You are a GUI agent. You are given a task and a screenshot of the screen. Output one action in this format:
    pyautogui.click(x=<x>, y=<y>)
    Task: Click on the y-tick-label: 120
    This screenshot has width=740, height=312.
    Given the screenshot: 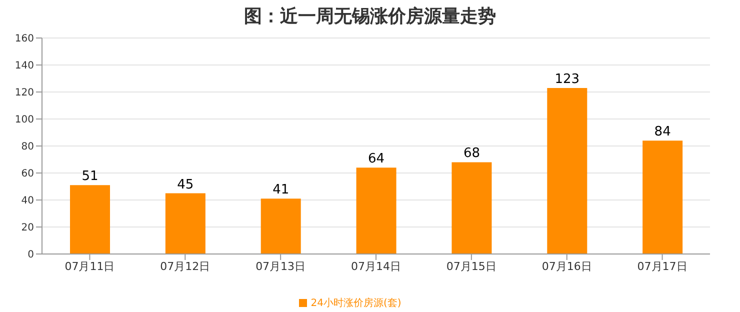 What is the action you would take?
    pyautogui.click(x=24, y=93)
    